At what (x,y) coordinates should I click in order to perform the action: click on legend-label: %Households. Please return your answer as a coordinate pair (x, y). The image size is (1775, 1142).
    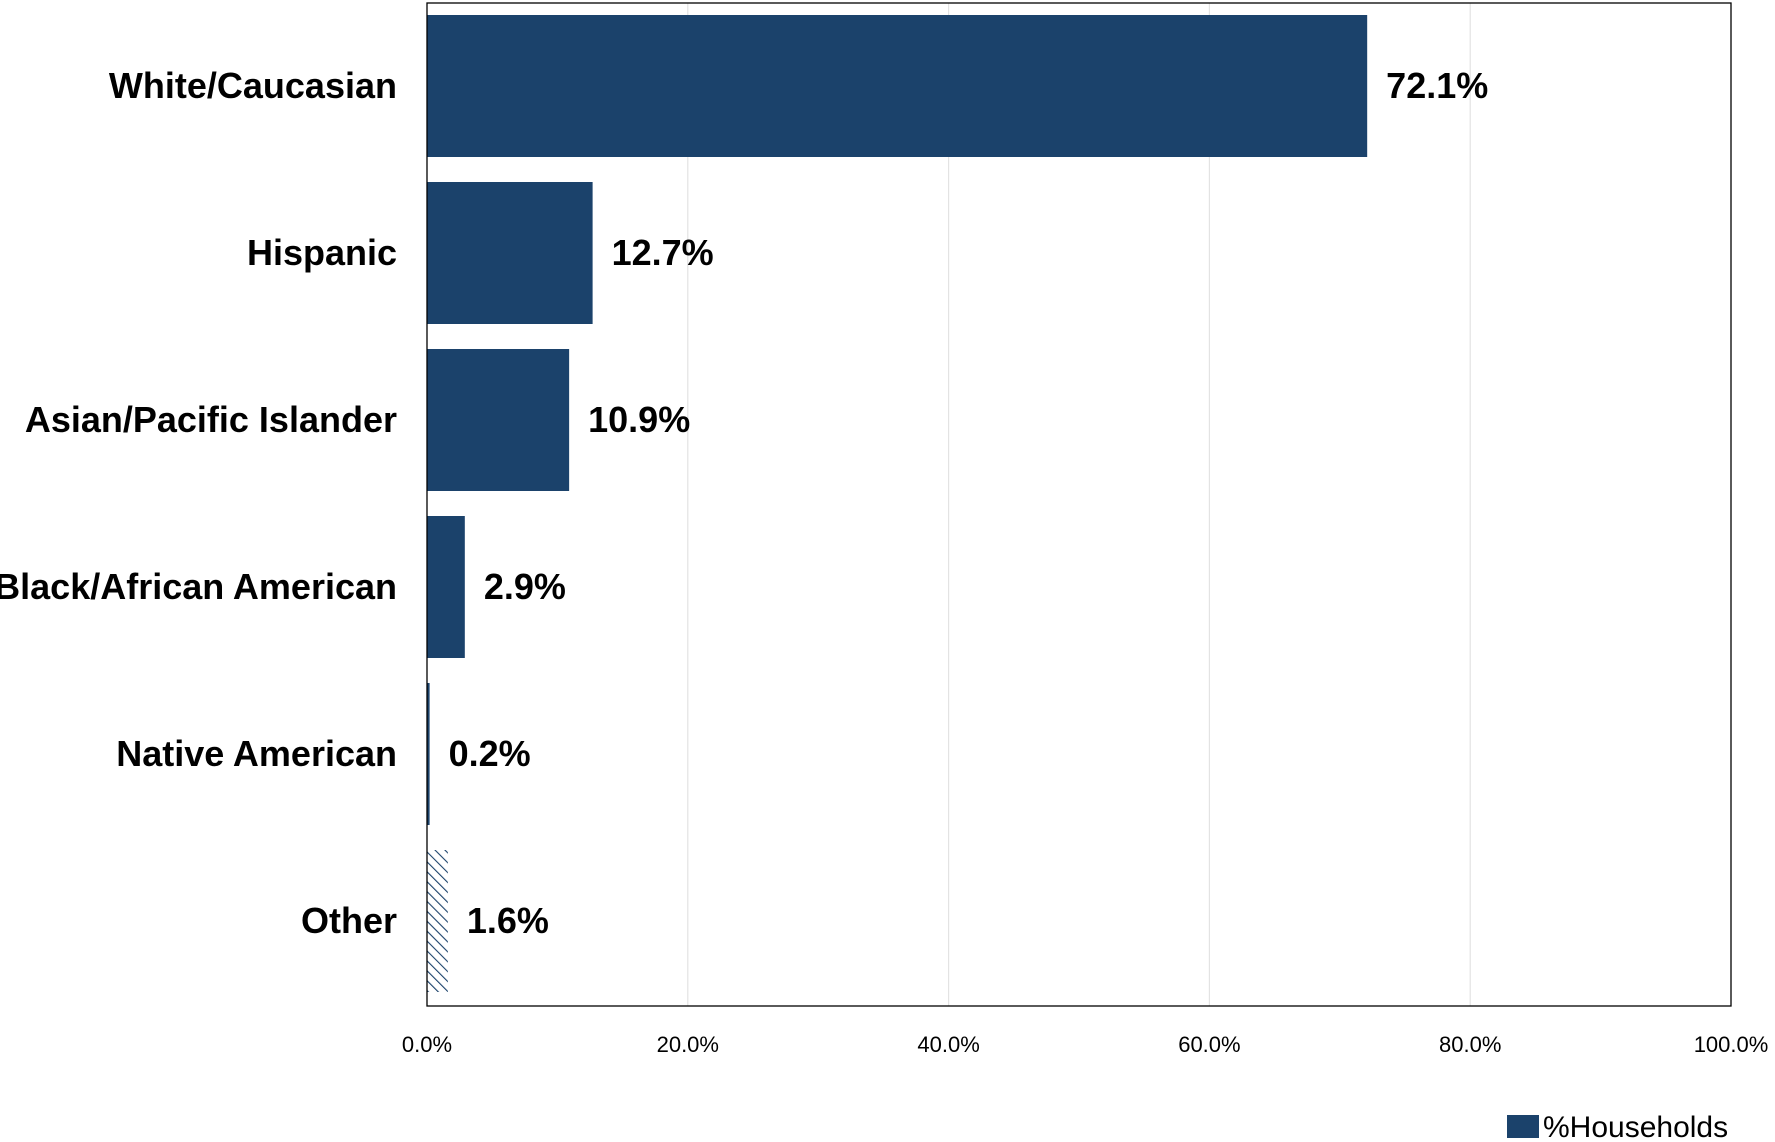
    Looking at the image, I should click on (1635, 1126).